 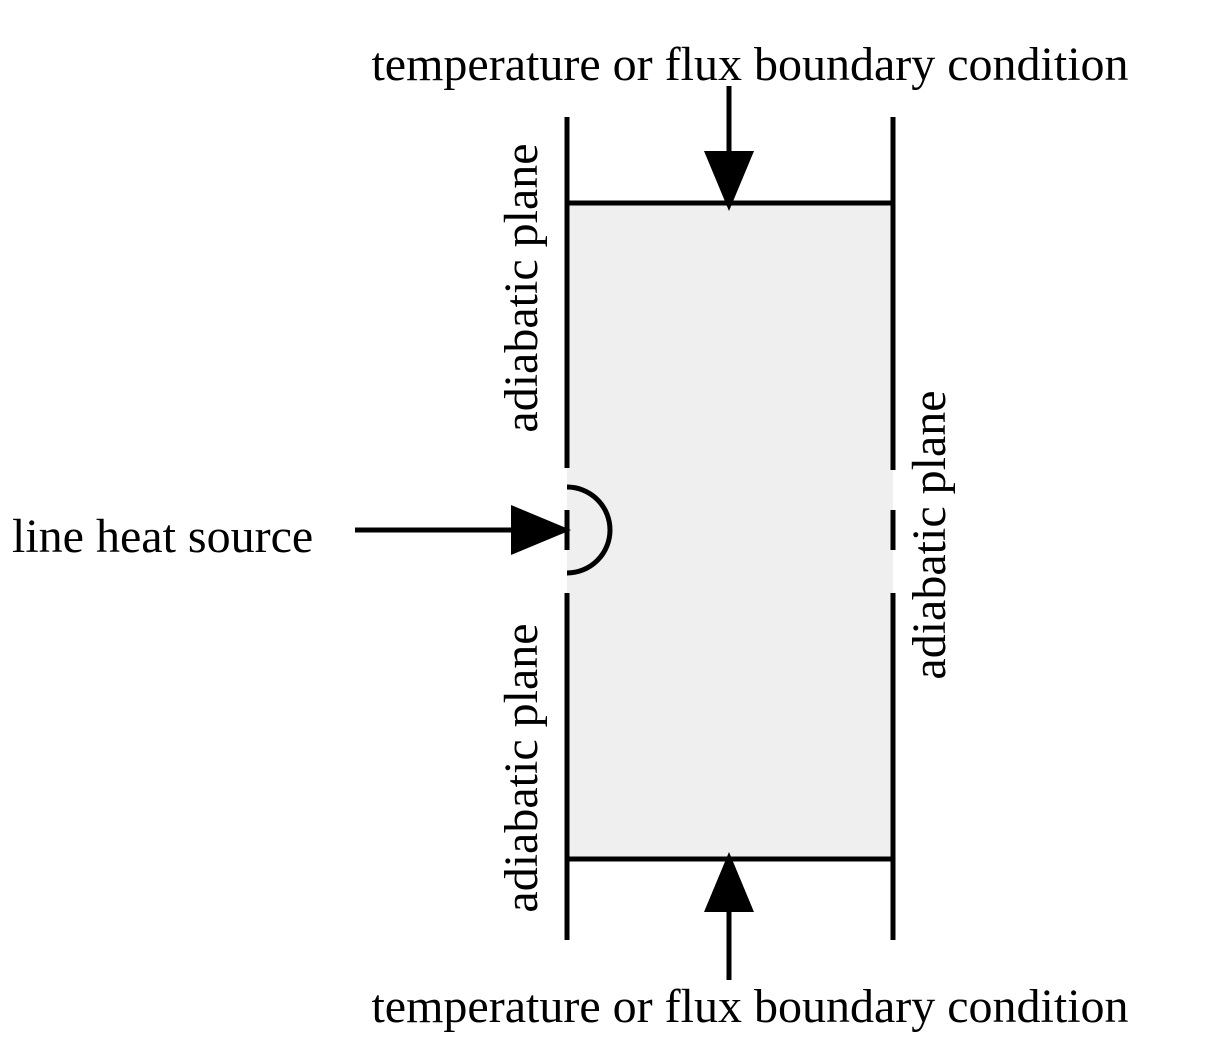 What do you see at coordinates (521, 287) in the screenshot?
I see `left-upper-adiabatic-label: adiabatic plane` at bounding box center [521, 287].